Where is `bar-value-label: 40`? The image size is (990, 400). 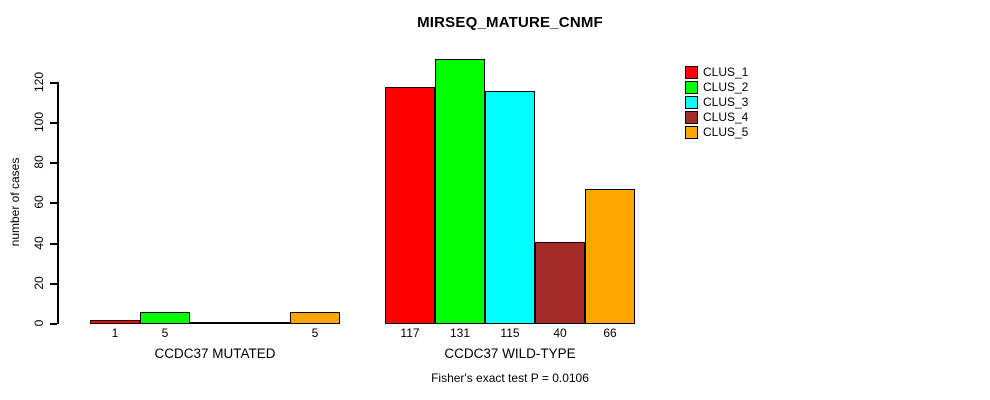
bar-value-label: 40 is located at coordinates (560, 333).